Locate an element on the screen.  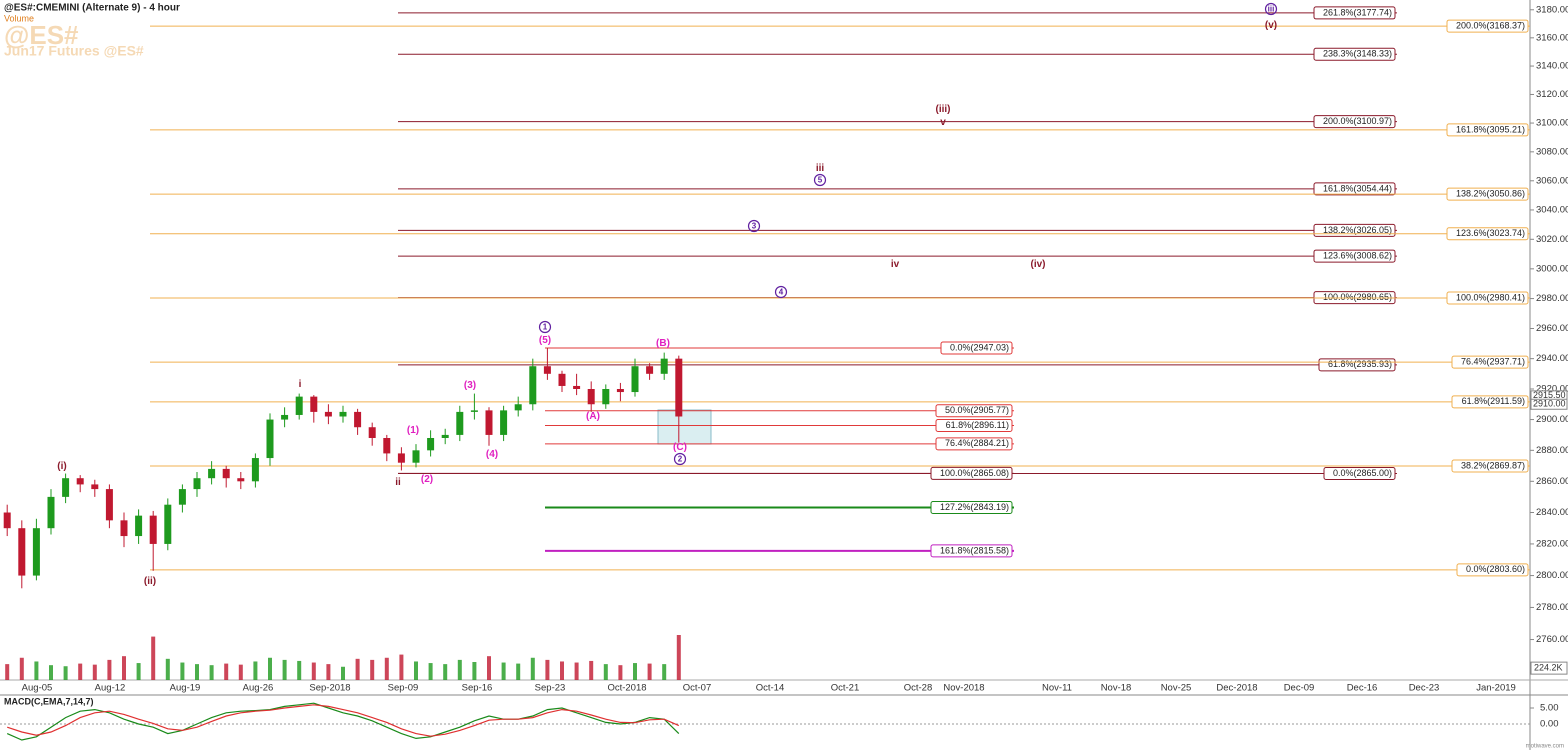
x-tick-label: Nov-11 is located at coordinates (1057, 688).